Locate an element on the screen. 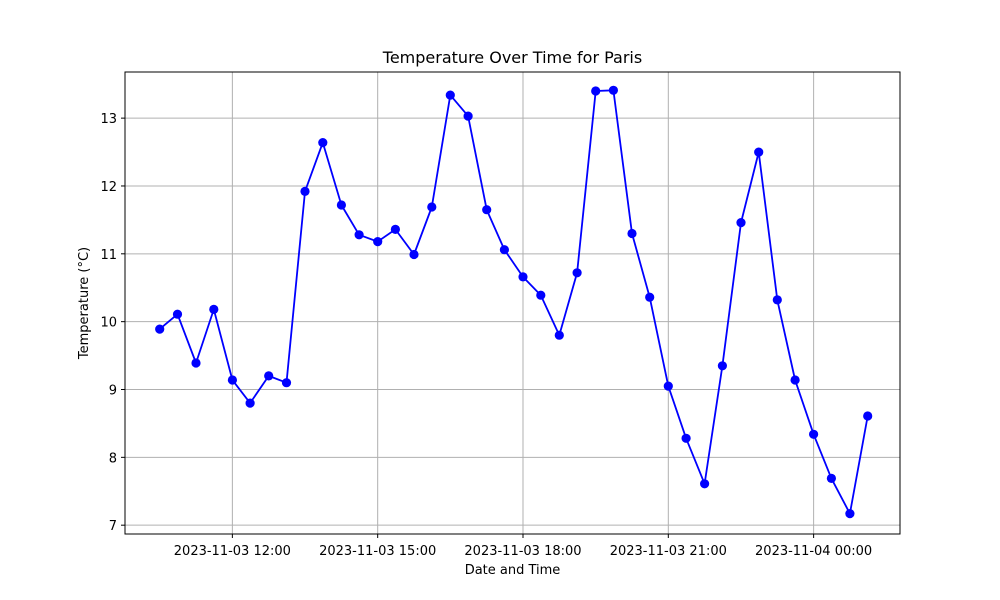  x-tick-label: 2023-11-04 00:00 is located at coordinates (813, 551).